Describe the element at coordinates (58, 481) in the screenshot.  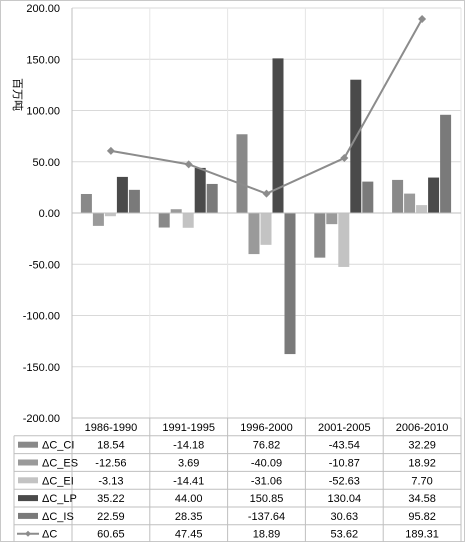
I see `legend-label: ΔC_EI` at that location.